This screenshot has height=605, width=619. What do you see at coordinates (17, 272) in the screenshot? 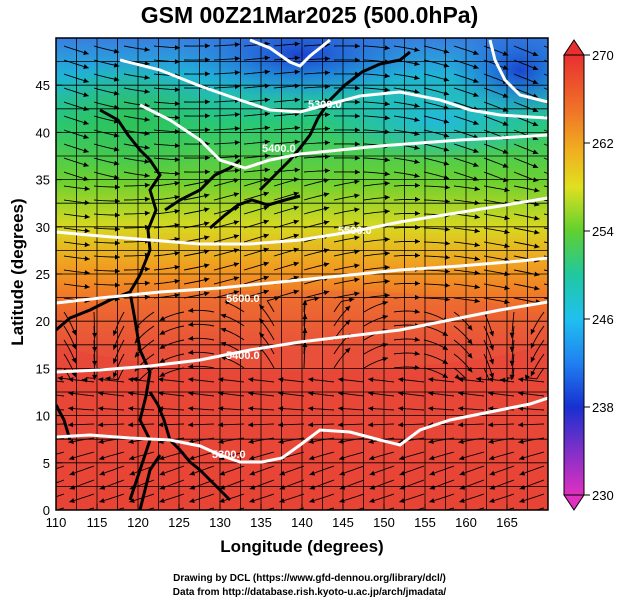
I see `y-axis-label: Latitude (degrees)` at bounding box center [17, 272].